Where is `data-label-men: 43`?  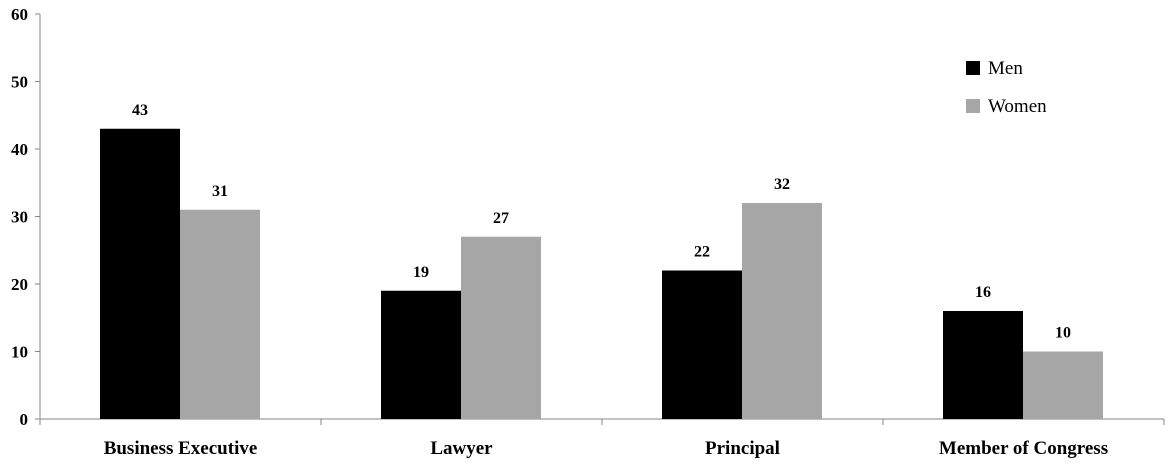 data-label-men: 43 is located at coordinates (140, 110).